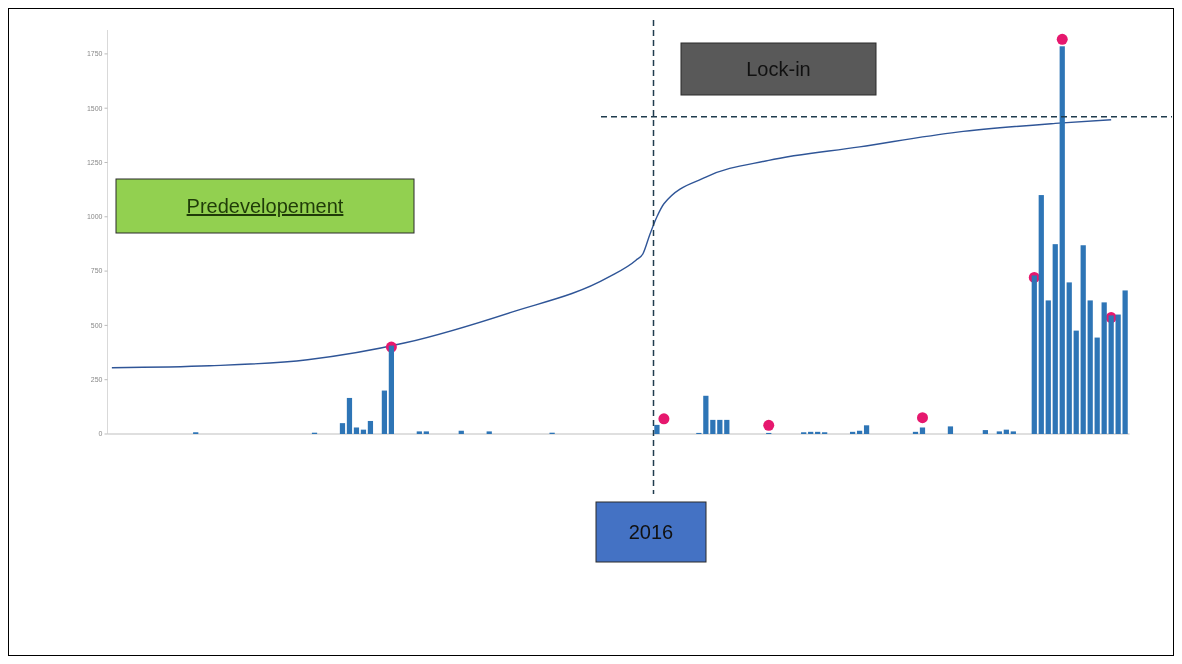 This screenshot has width=1182, height=664. I want to click on annotation: Lock-in, so click(778, 69).